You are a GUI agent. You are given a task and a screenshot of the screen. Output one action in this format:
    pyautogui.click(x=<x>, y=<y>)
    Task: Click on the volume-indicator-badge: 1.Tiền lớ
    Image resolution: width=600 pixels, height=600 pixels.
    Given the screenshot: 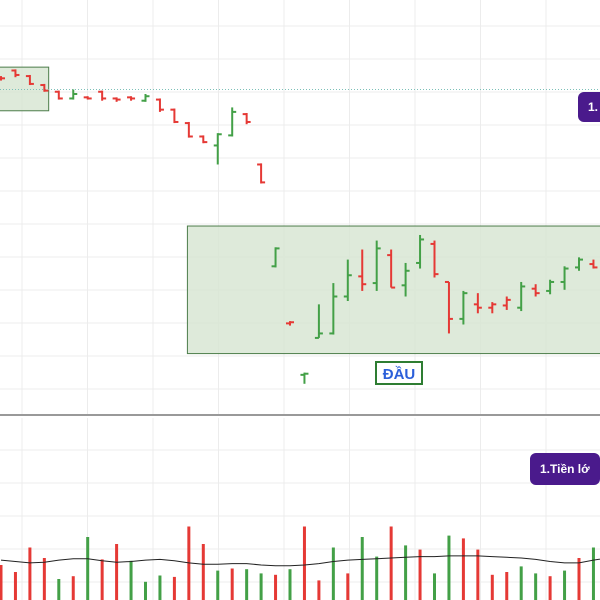 What is the action you would take?
    pyautogui.click(x=565, y=469)
    